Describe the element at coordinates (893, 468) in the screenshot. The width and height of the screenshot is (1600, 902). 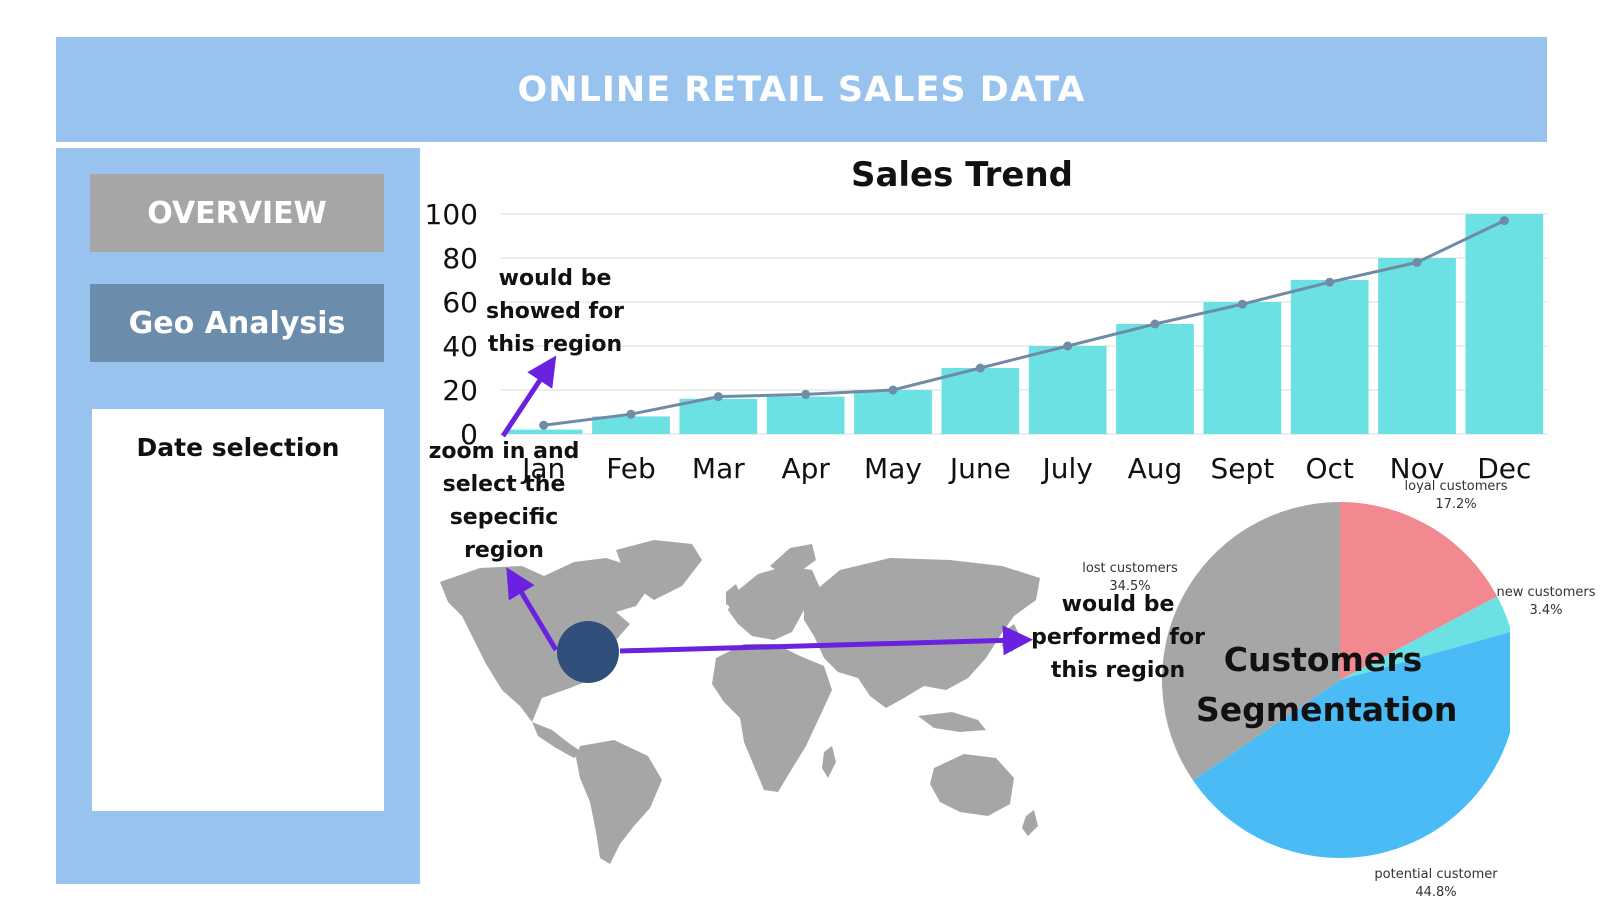
I see `x-tick-label: May` at that location.